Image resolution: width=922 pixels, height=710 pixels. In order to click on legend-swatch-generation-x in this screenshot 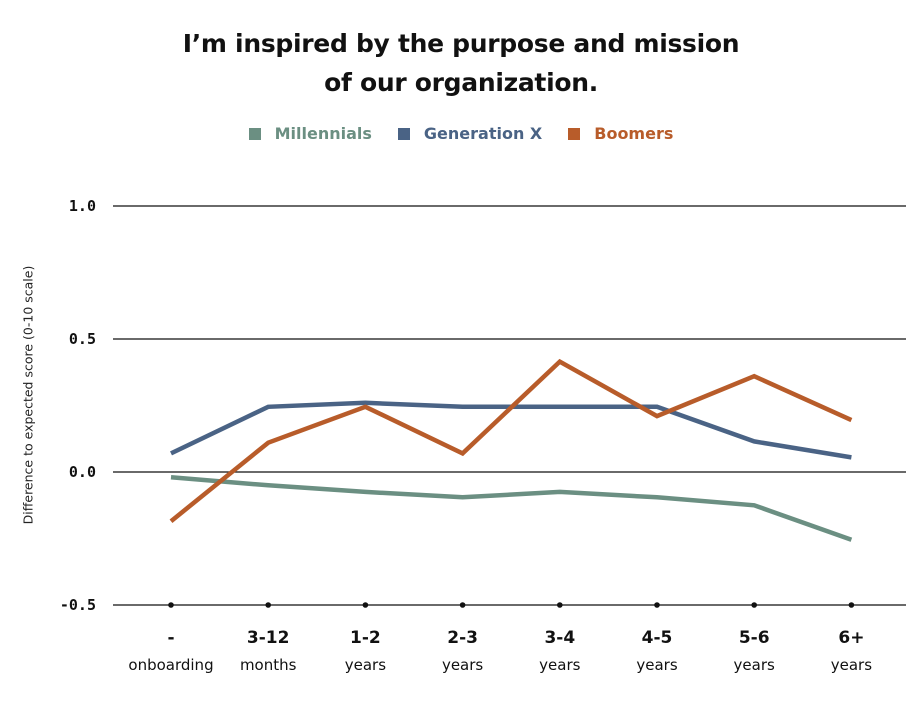, I will do `click(403, 133)`.